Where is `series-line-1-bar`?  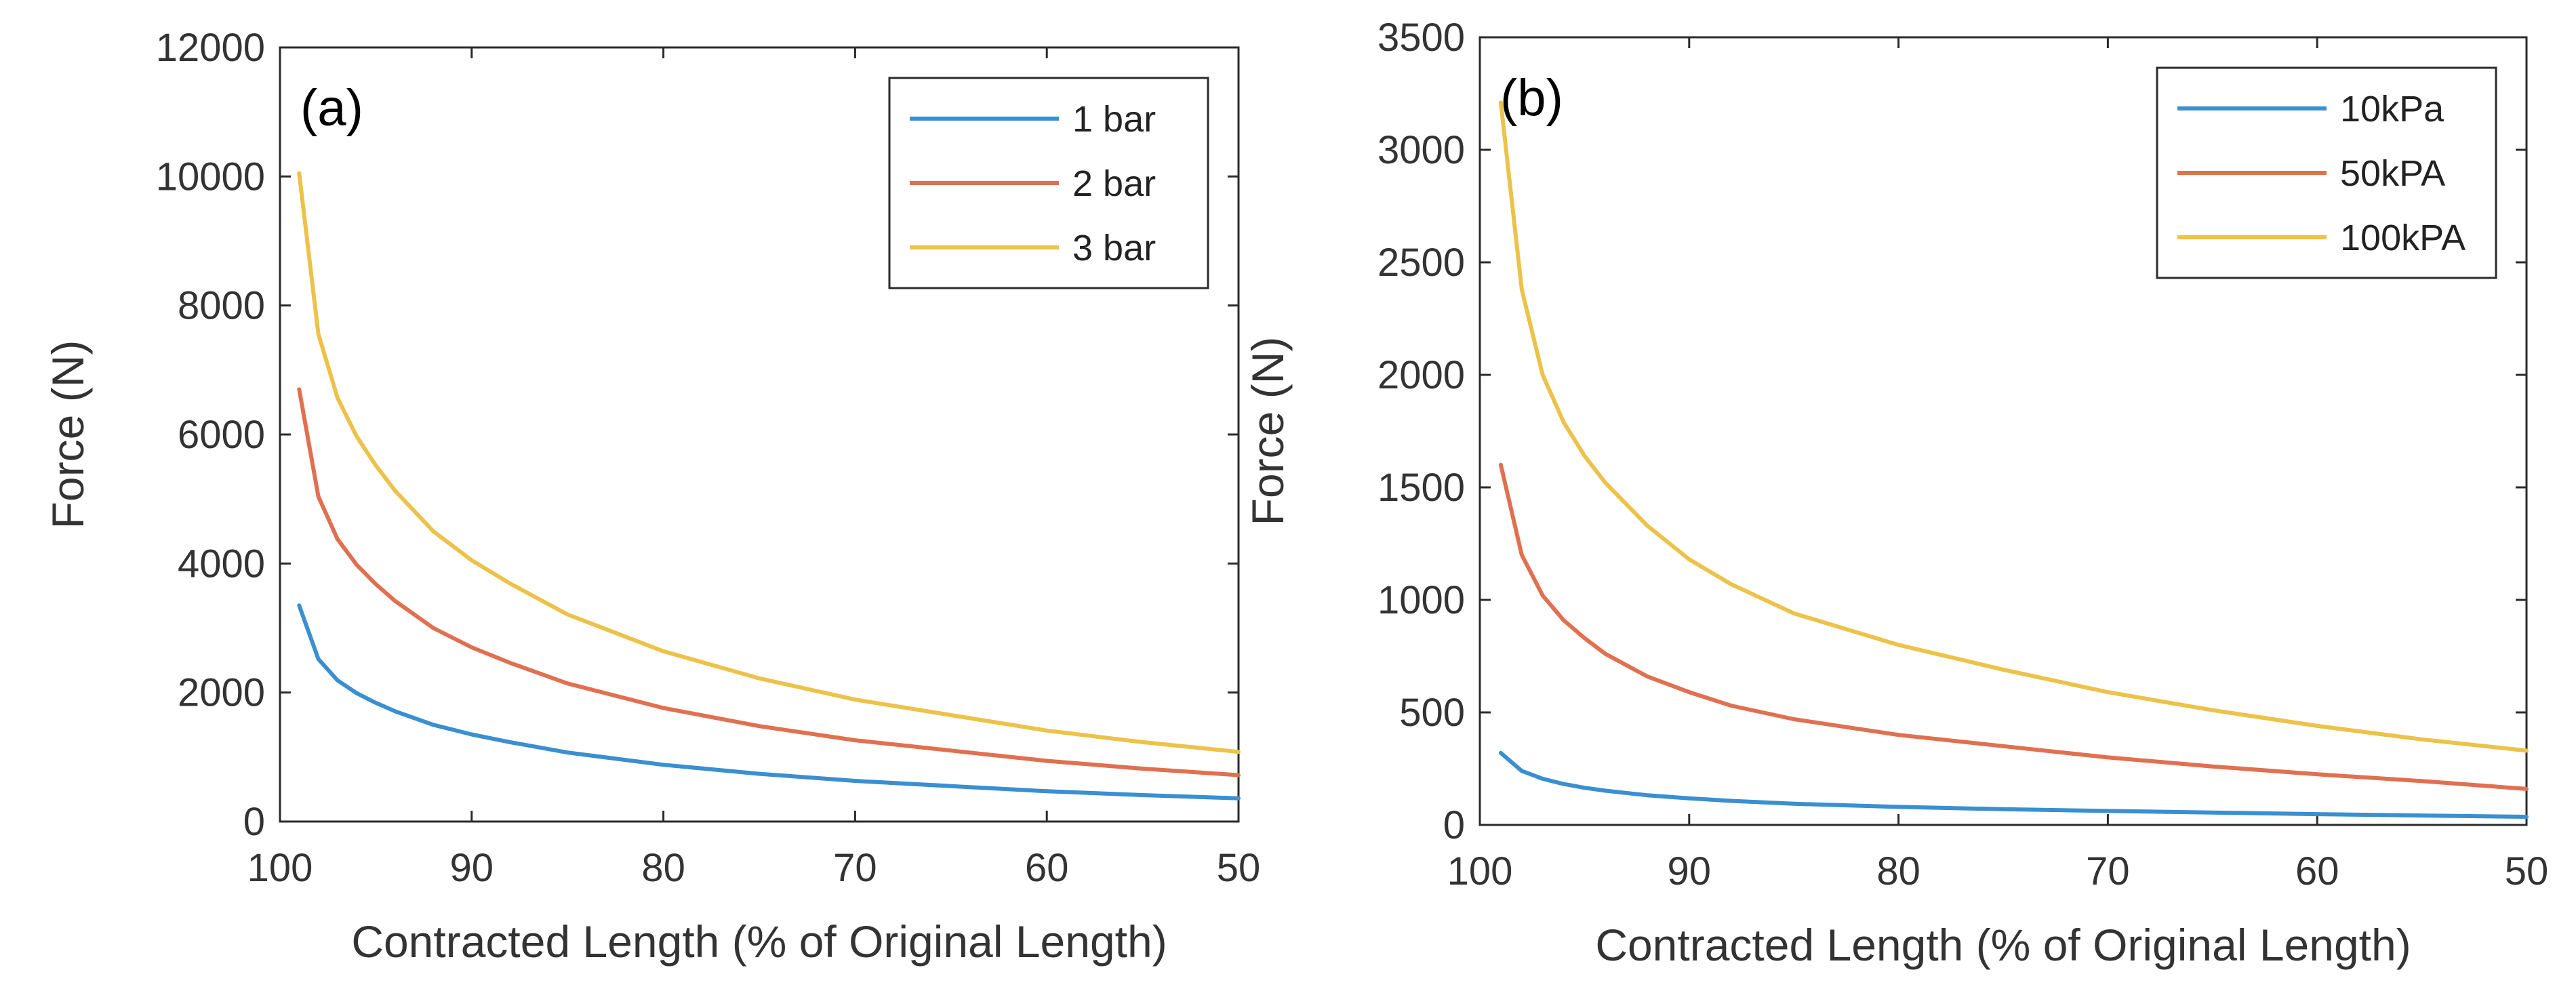
series-line-1-bar is located at coordinates (769, 702).